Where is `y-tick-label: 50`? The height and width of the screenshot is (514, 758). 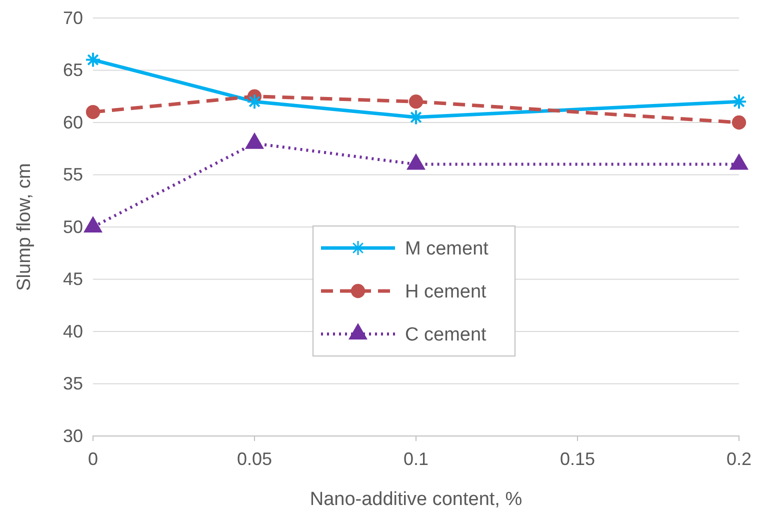
y-tick-label: 50 is located at coordinates (72, 226).